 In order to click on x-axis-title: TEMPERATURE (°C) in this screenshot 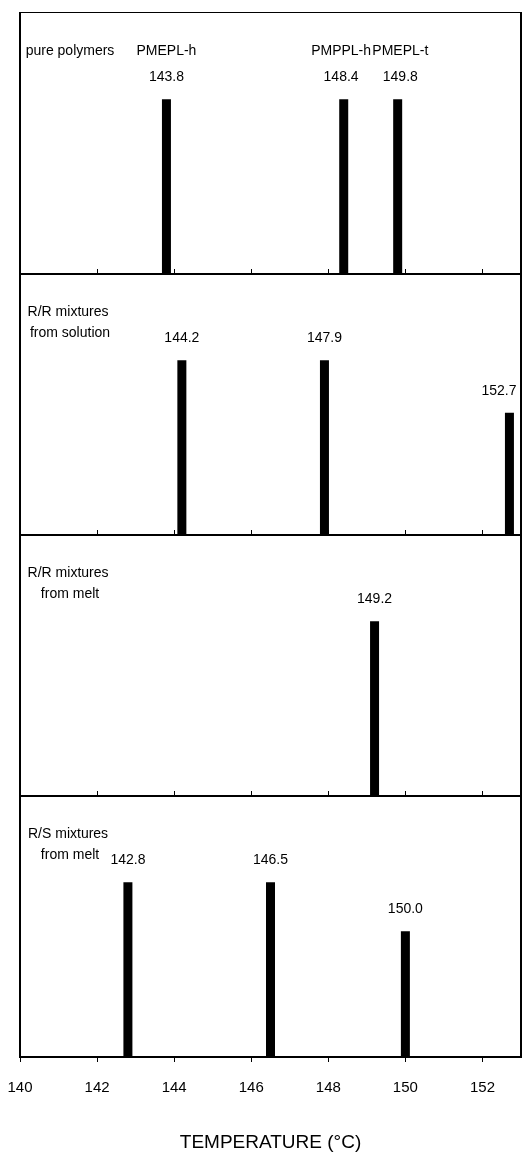, I will do `click(270, 1141)`.